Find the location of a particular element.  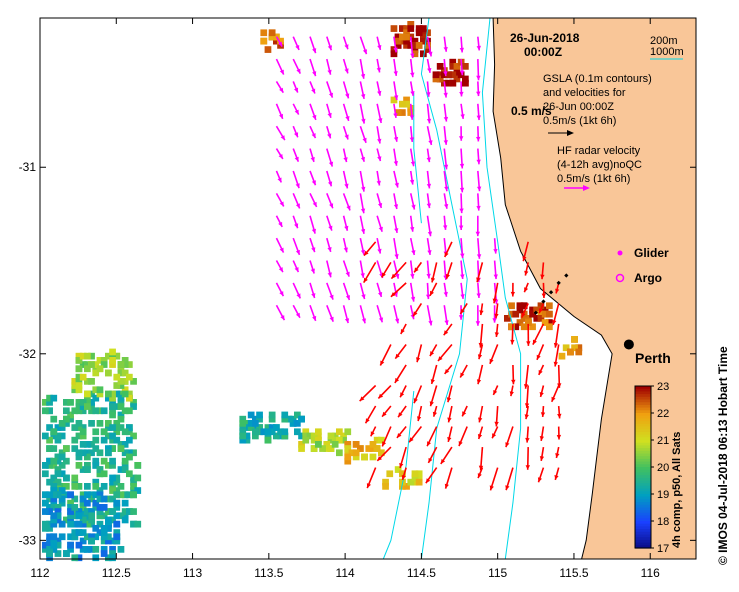

x-tick-label: 114 is located at coordinates (345, 573).